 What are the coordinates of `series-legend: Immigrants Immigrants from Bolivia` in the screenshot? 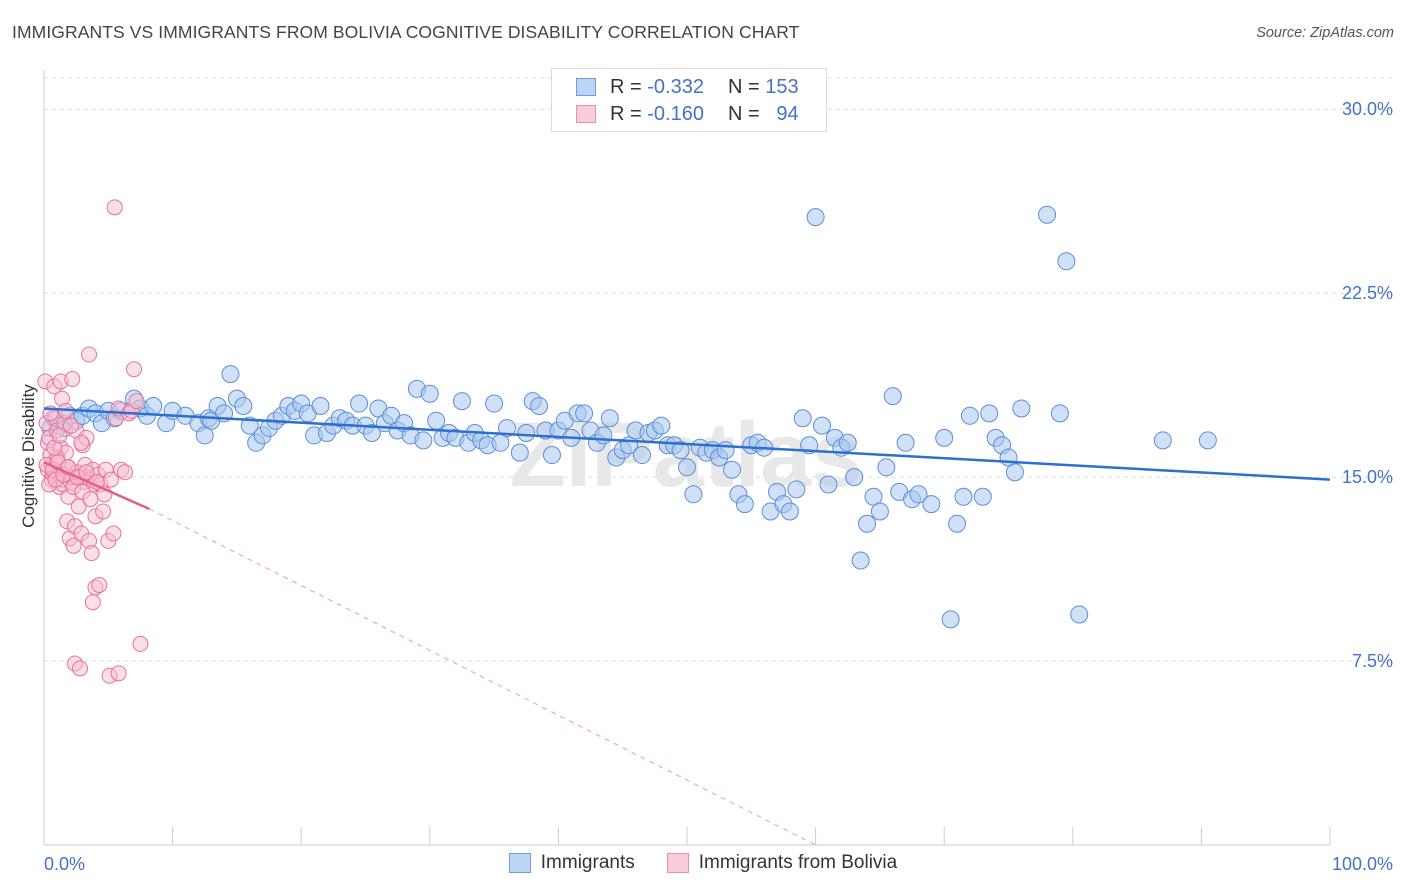 It's located at (703, 863).